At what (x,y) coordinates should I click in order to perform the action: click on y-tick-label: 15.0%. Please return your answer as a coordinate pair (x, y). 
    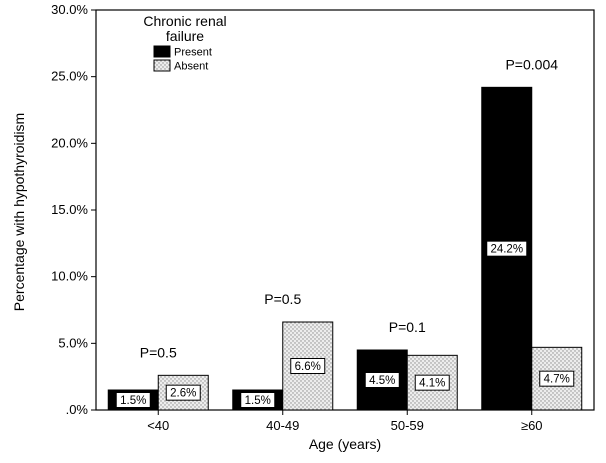
    Looking at the image, I should click on (69, 209).